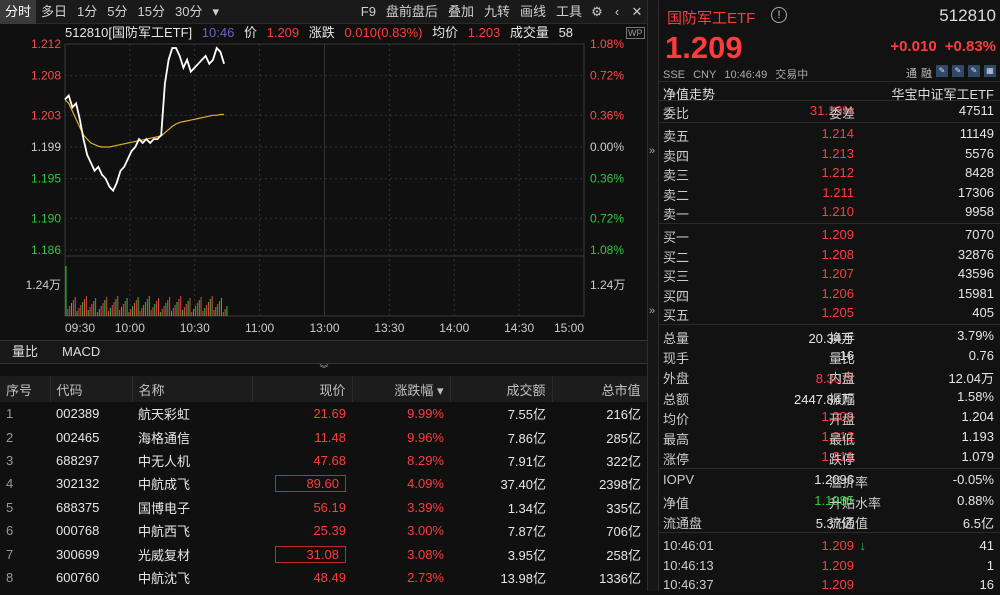  What do you see at coordinates (975, 254) in the screenshot?
I see `bid-volume: 32876` at bounding box center [975, 254].